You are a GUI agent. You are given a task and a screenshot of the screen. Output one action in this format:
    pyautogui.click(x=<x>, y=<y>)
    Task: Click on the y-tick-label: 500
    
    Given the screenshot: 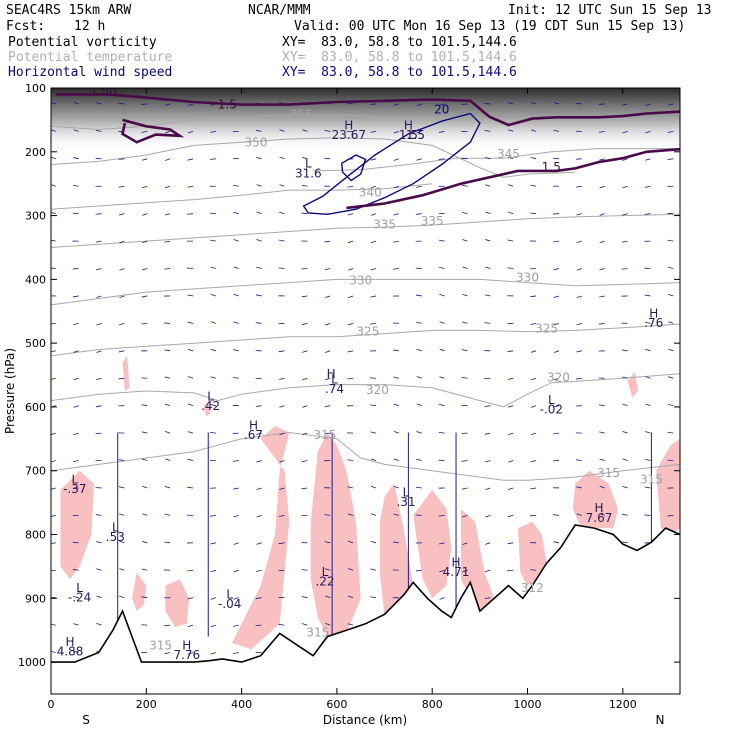 What is the action you would take?
    pyautogui.click(x=35, y=343)
    